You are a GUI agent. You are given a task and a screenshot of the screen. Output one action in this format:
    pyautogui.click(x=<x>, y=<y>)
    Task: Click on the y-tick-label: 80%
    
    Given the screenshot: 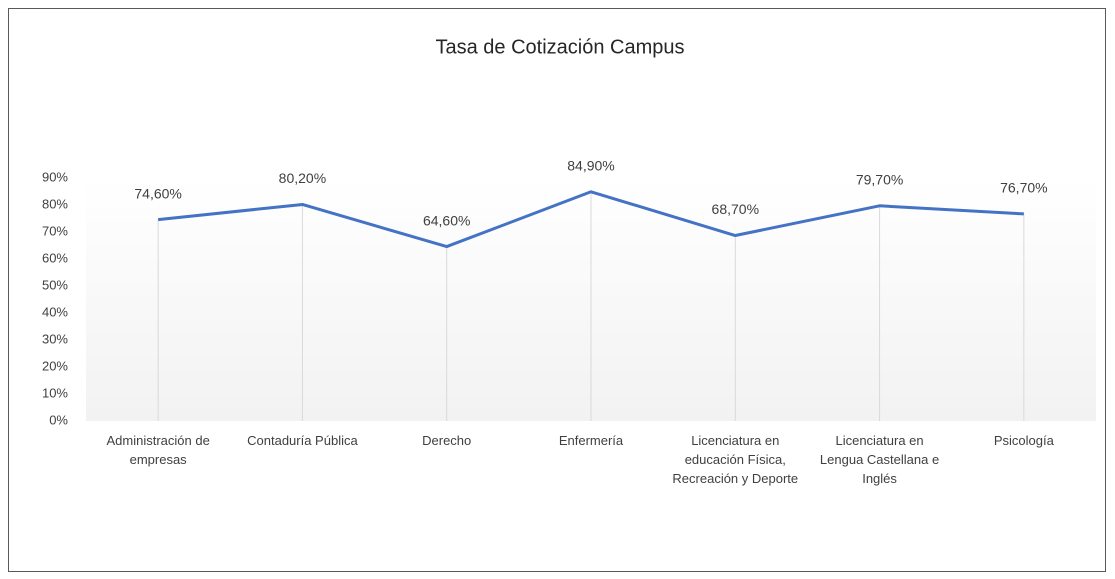 What is the action you would take?
    pyautogui.click(x=55, y=203)
    